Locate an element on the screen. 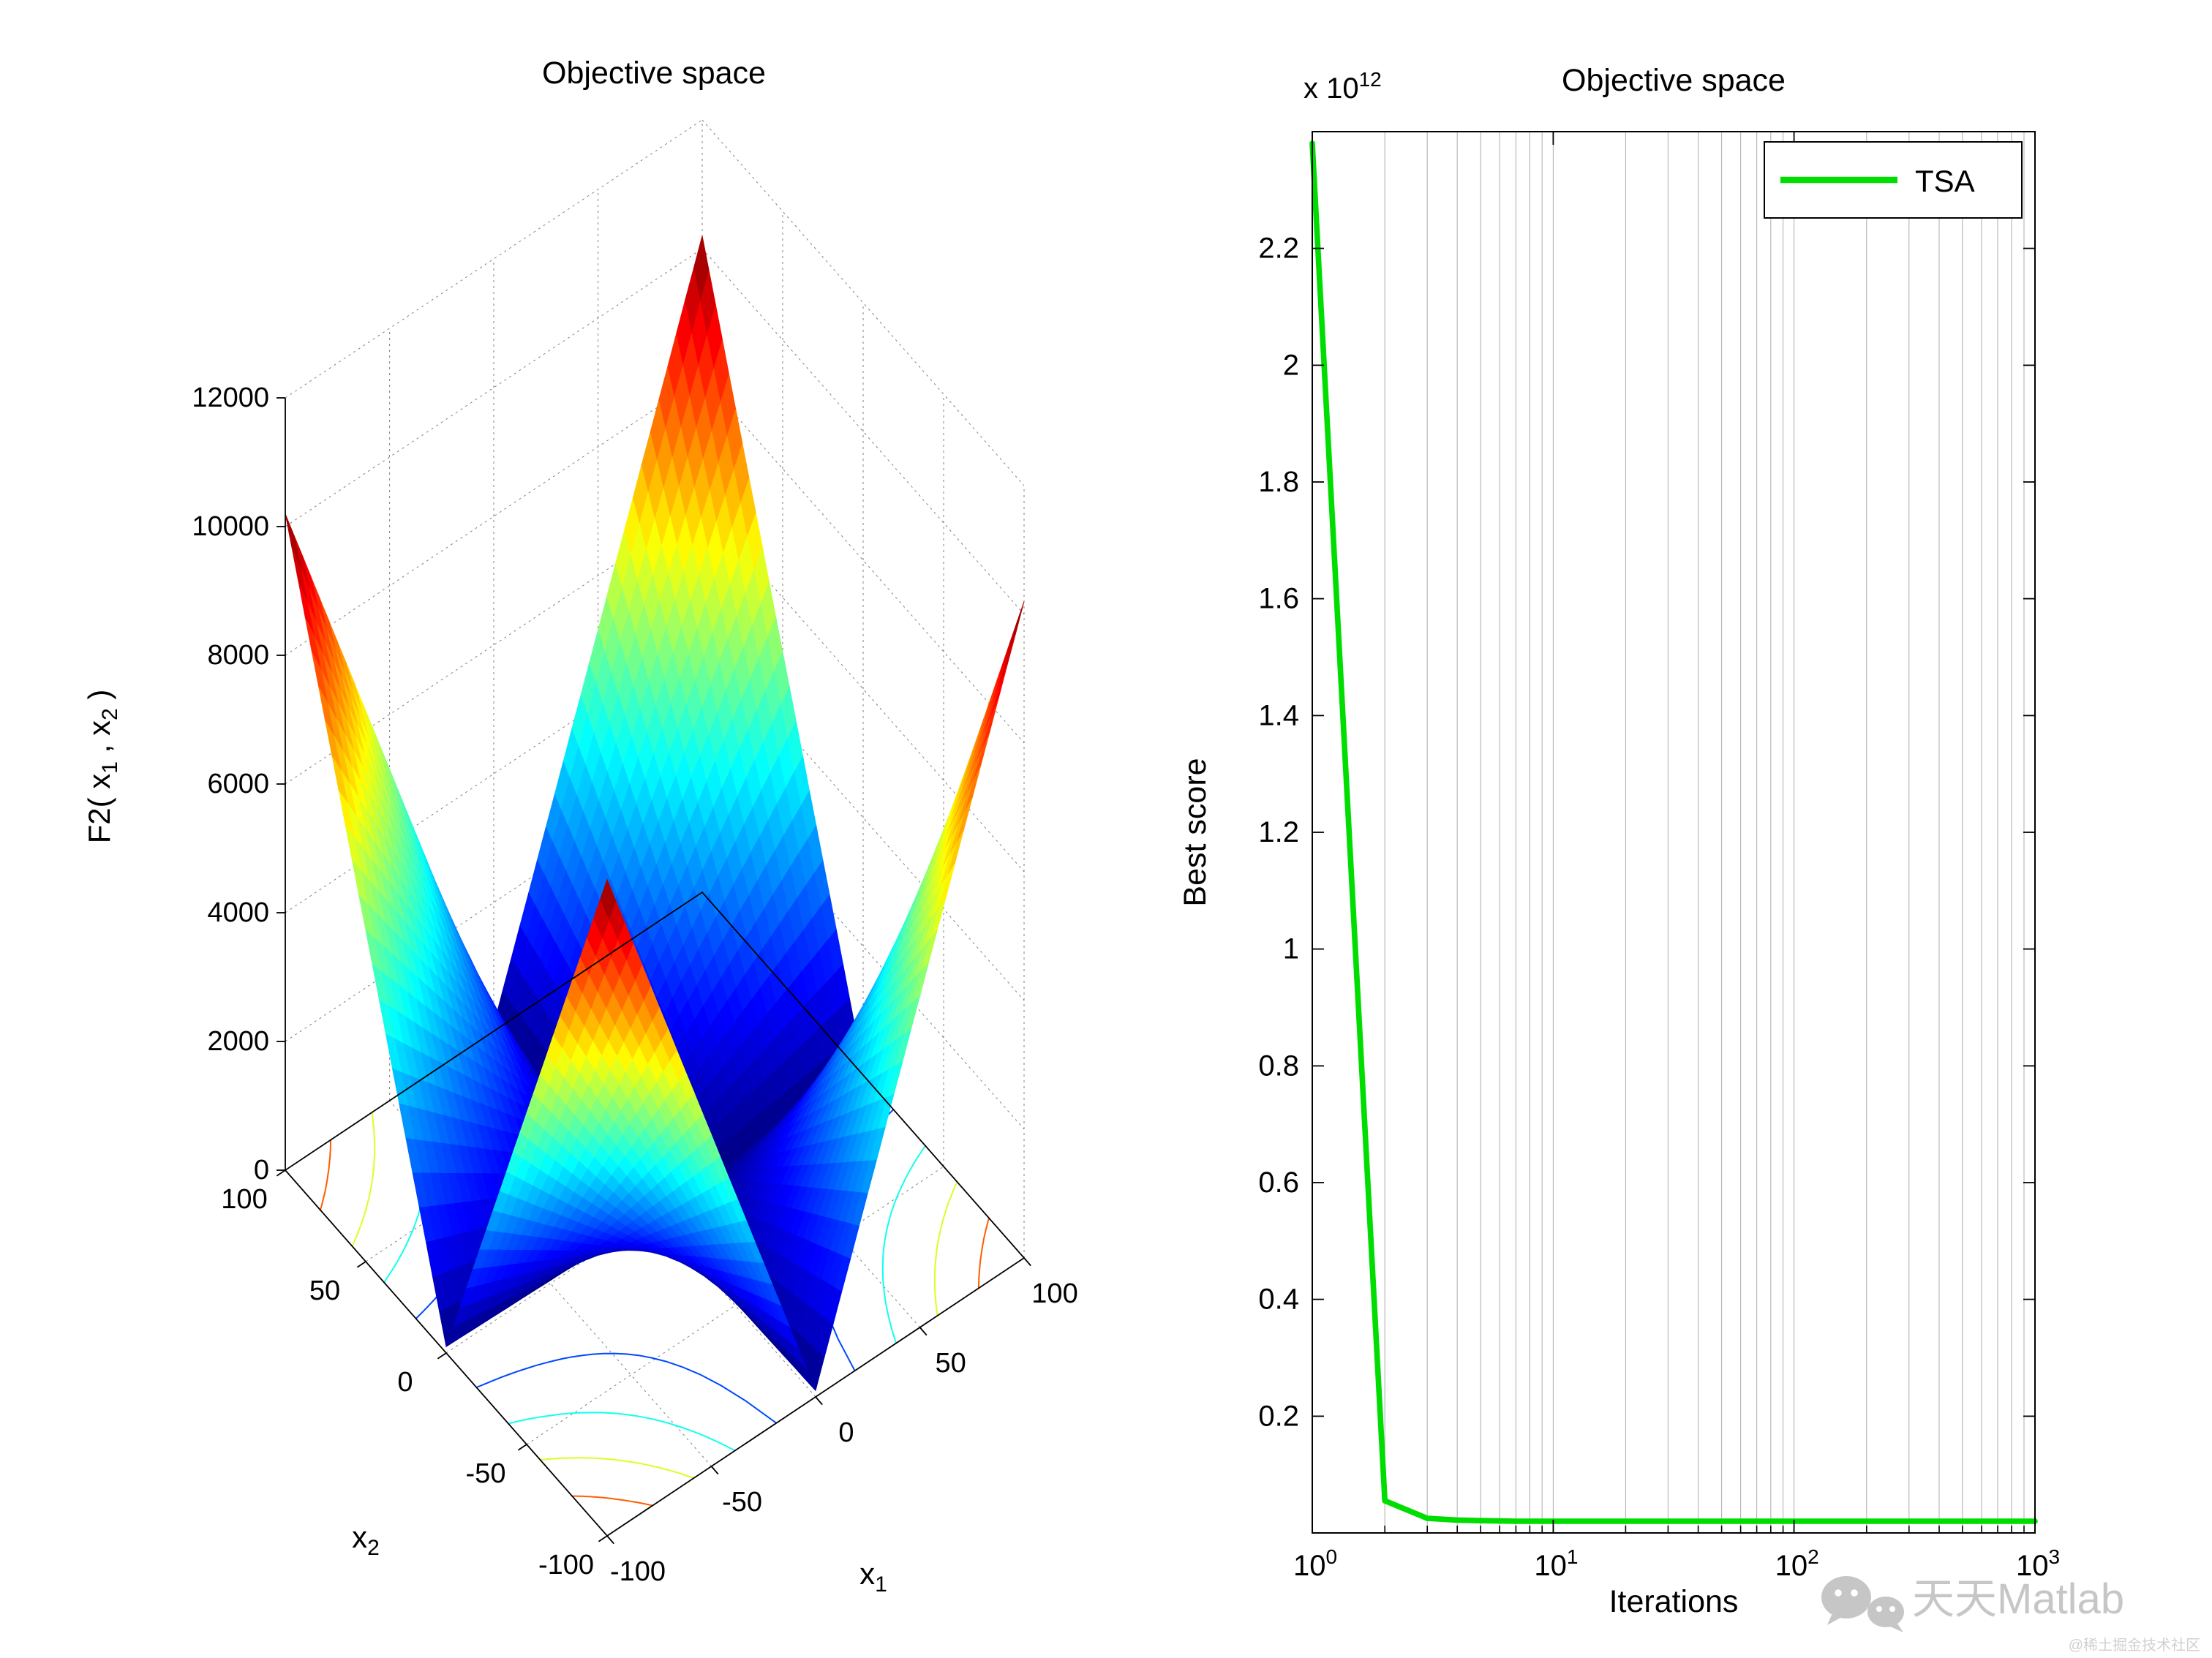  z-tick-label: 8000 is located at coordinates (238, 655).